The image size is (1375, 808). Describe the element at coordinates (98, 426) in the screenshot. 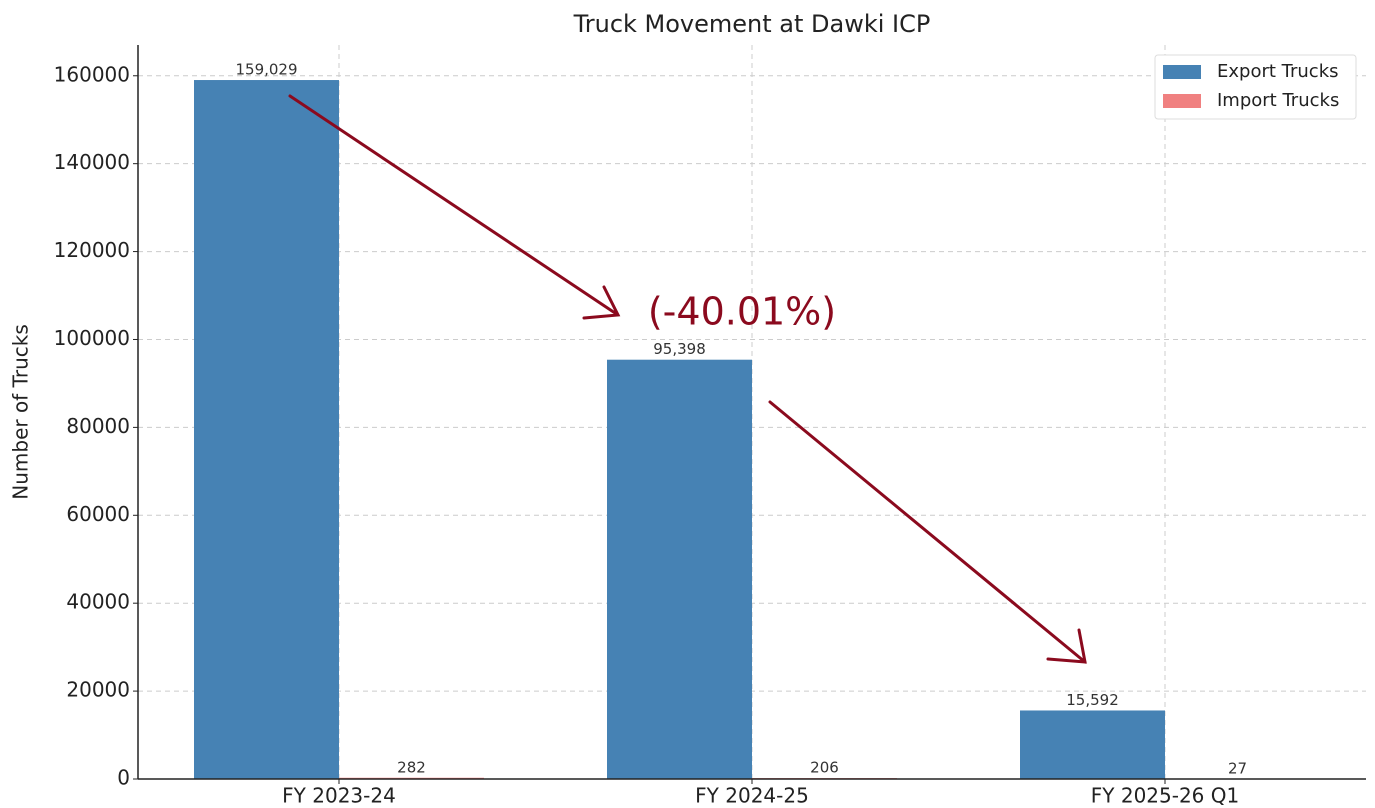

I see `y-tick-label: 80000` at that location.